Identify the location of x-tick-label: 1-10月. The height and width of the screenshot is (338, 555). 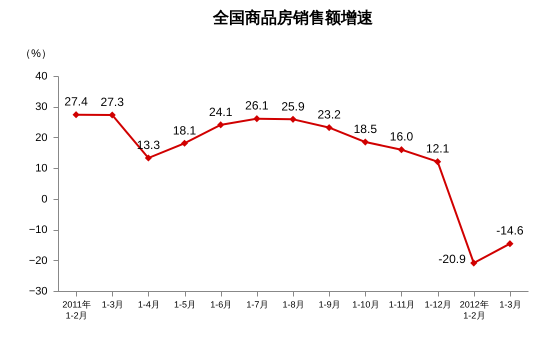
(366, 305).